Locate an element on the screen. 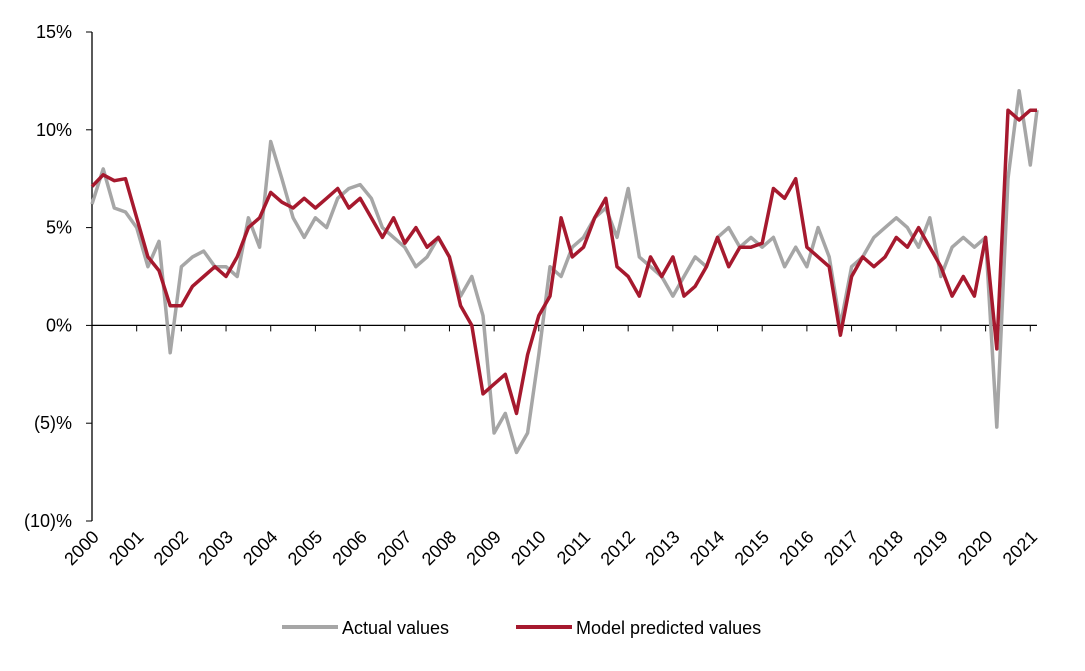 The height and width of the screenshot is (671, 1085). y-tick-label: 5% is located at coordinates (59, 228).